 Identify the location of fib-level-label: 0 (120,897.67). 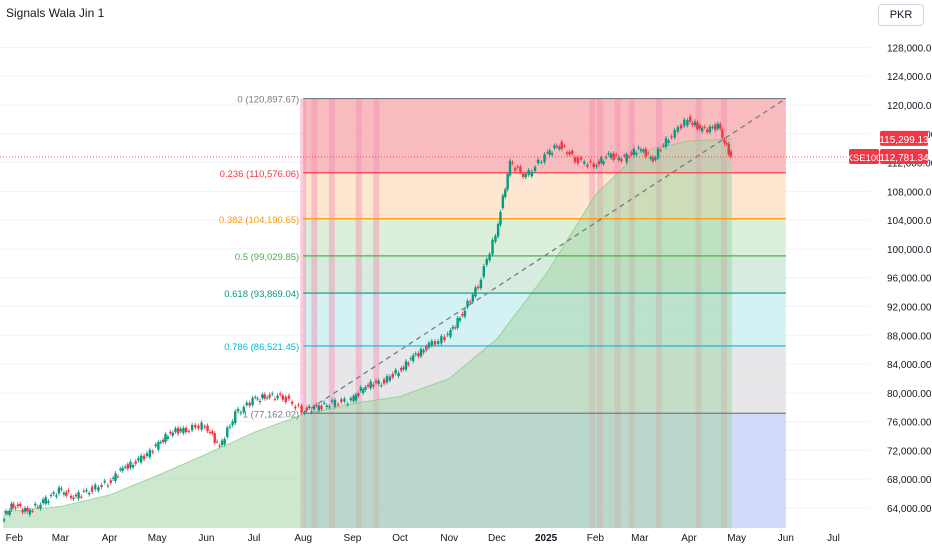
(268, 100).